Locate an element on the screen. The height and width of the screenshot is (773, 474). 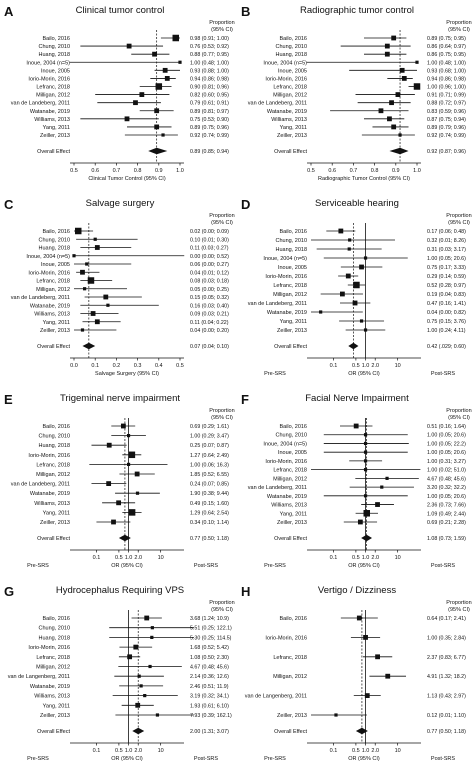
study-estimate-value: 0.08 (0.03; 0.18) is located at coordinates (209, 282).